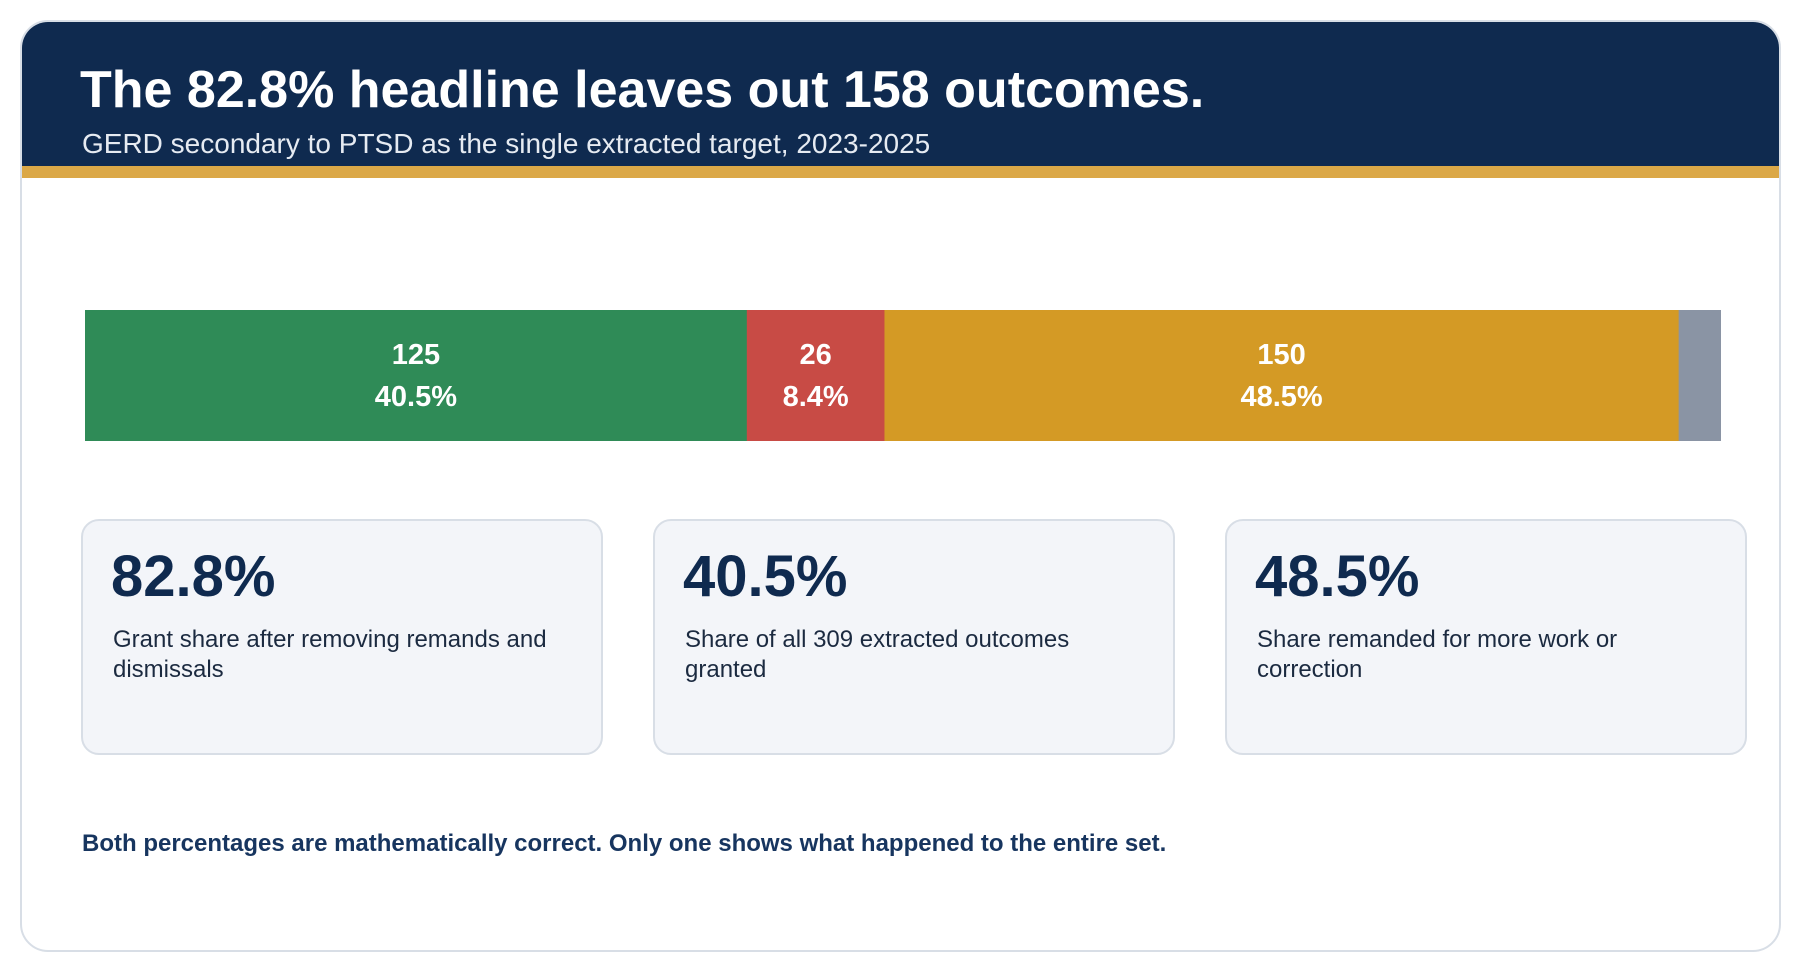  Describe the element at coordinates (816, 397) in the screenshot. I see `segment-percent-label-1: 8.4%` at that location.